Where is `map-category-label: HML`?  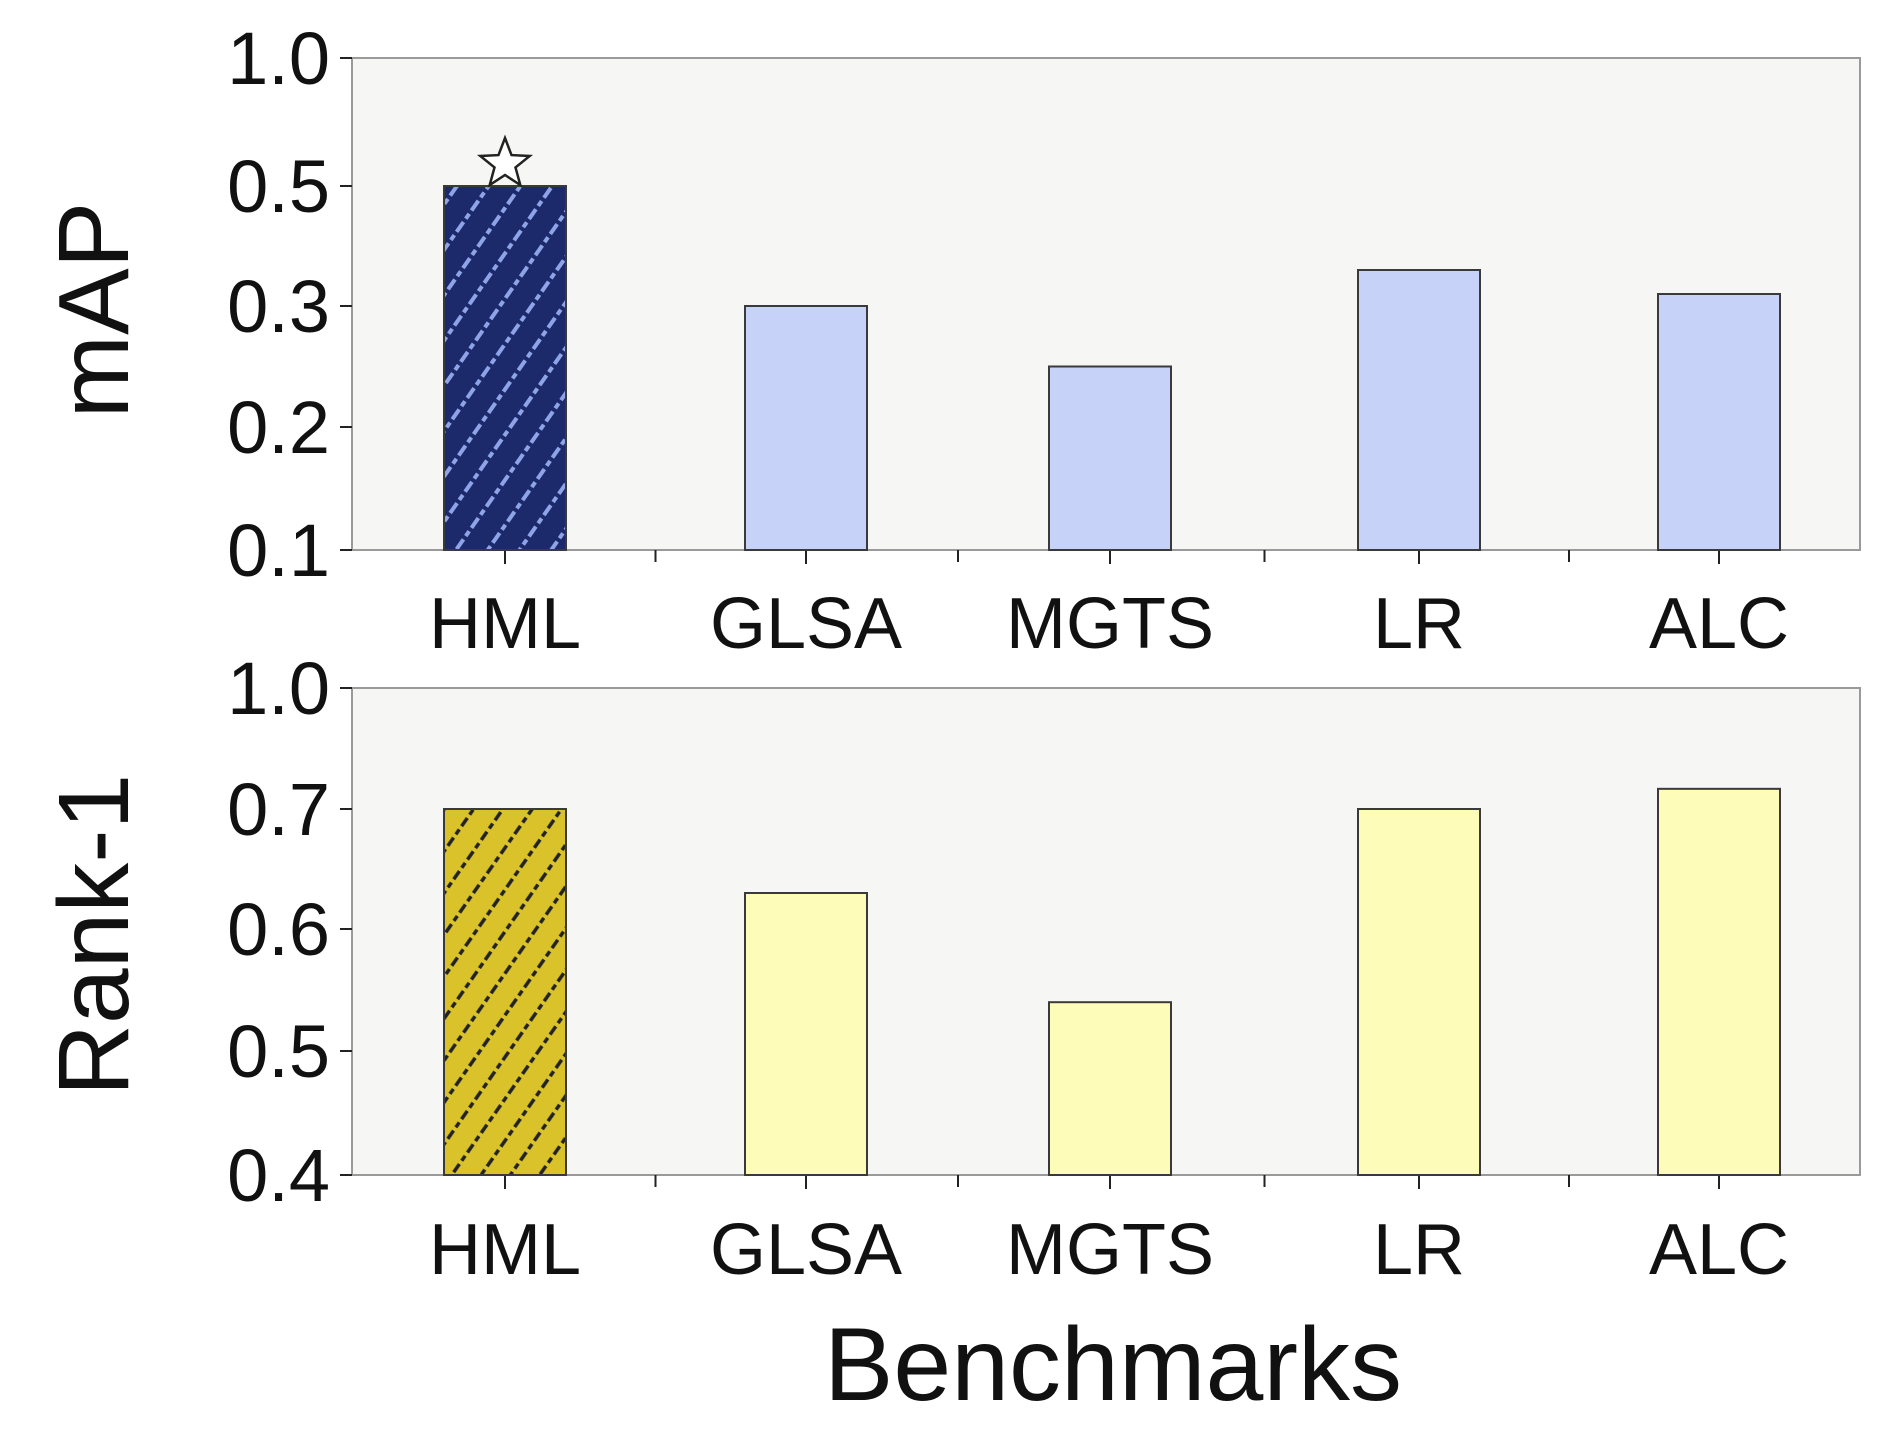 map-category-label: HML is located at coordinates (505, 624).